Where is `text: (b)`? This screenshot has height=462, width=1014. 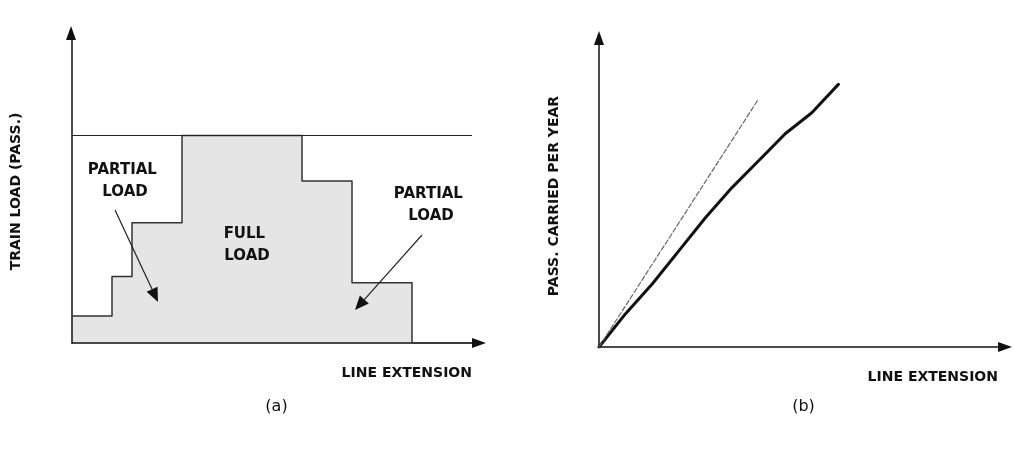 text: (b) is located at coordinates (803, 405).